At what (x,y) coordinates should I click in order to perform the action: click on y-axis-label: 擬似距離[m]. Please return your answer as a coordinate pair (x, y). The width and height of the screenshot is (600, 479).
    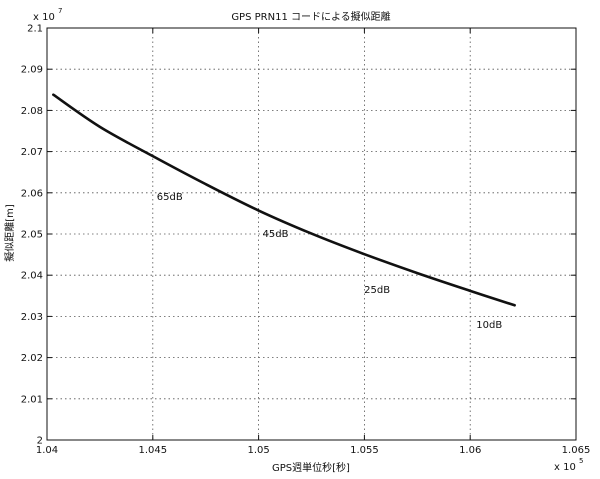
    Looking at the image, I should click on (9, 233).